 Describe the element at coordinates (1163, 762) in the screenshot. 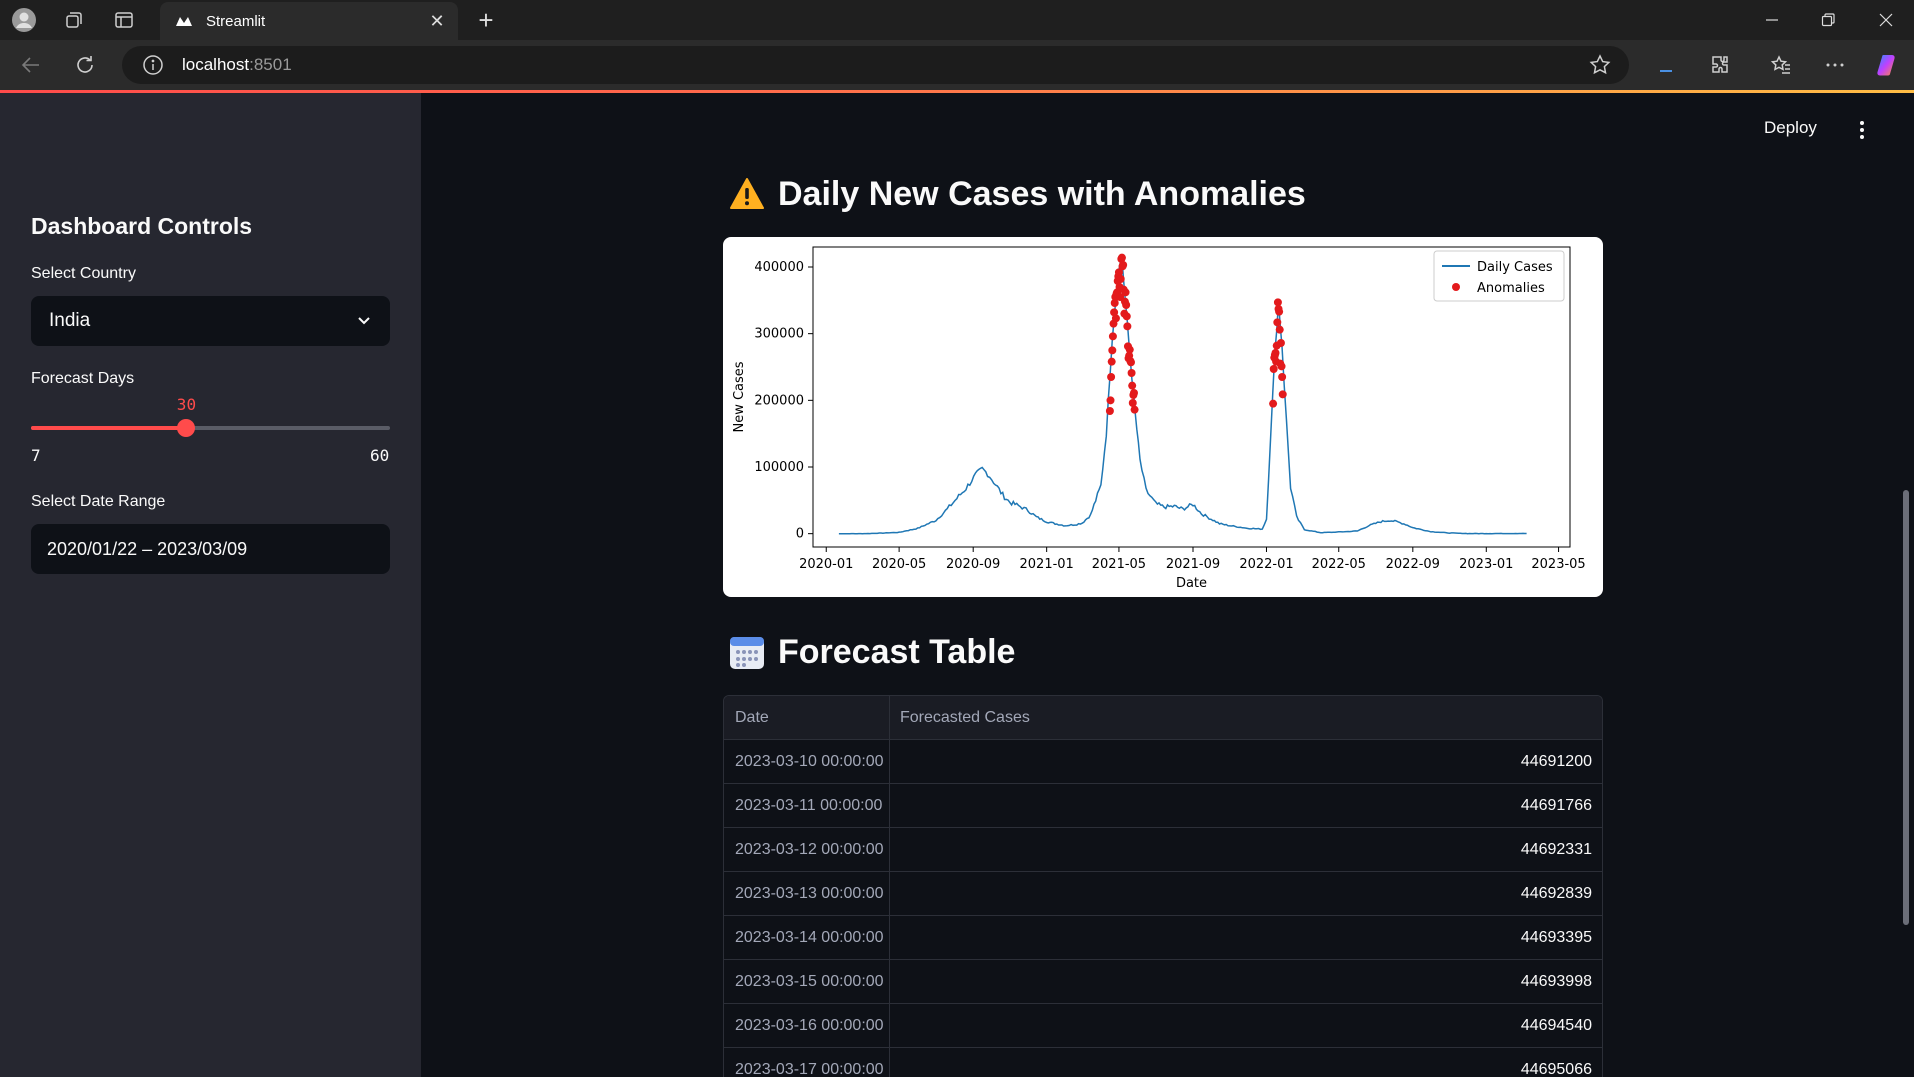

I see `table-row: 2023-03-10 00:00:00 44691200` at that location.